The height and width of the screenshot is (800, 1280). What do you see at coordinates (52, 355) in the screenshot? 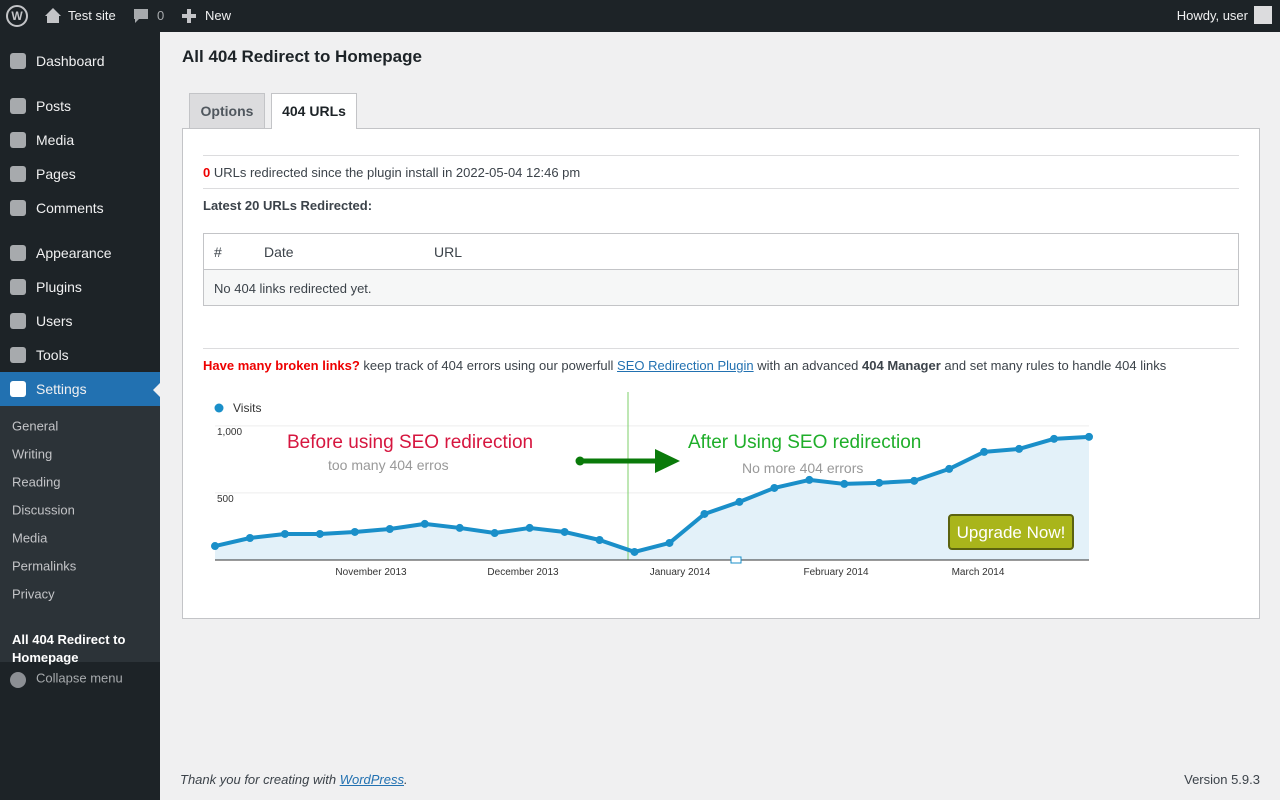
I see `menu-item: Tools` at bounding box center [52, 355].